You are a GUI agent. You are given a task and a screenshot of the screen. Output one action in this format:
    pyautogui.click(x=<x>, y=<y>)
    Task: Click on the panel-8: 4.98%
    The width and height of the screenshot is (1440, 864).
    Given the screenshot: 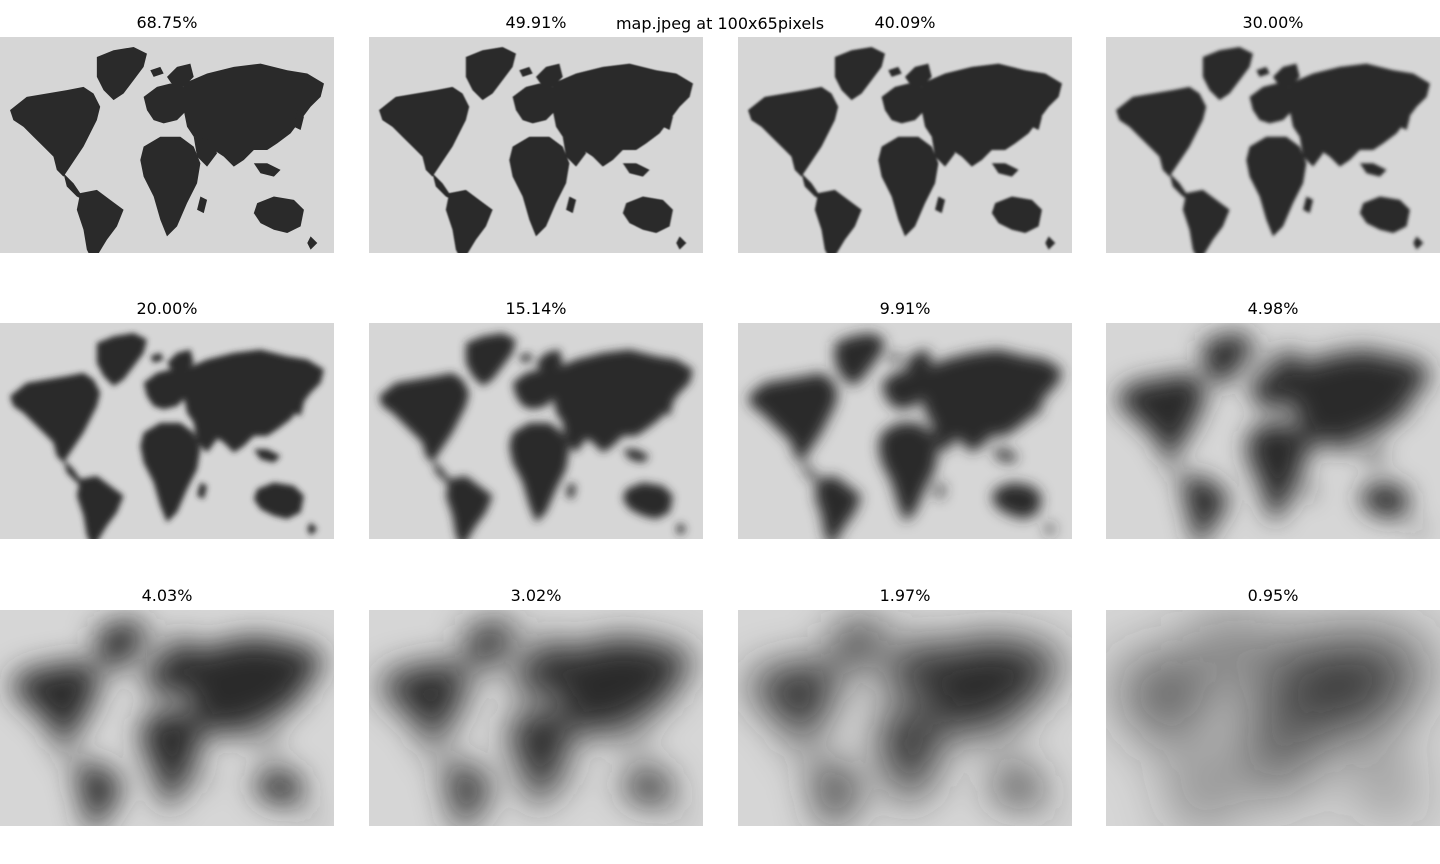 What is the action you would take?
    pyautogui.click(x=1273, y=419)
    